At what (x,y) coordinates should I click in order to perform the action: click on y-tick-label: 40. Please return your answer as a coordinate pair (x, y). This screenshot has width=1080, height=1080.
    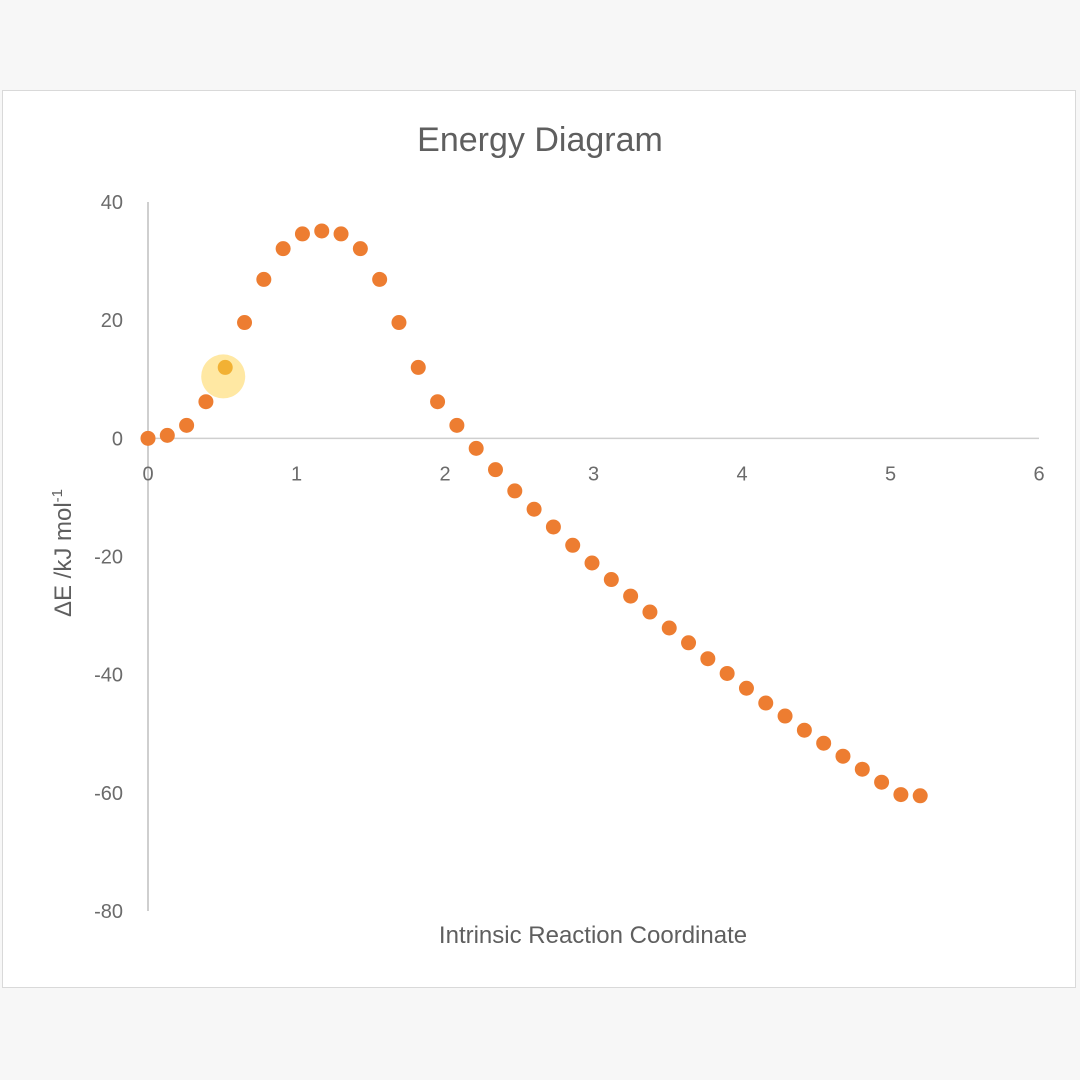
    Looking at the image, I should click on (112, 203).